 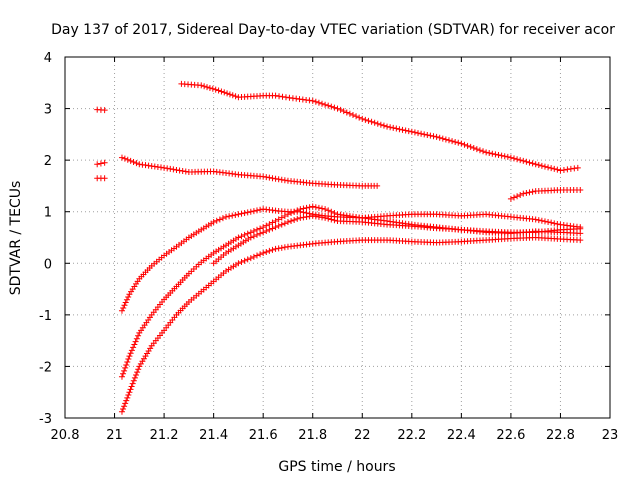 What do you see at coordinates (164, 435) in the screenshot?
I see `x-tick-label: 21.2` at bounding box center [164, 435].